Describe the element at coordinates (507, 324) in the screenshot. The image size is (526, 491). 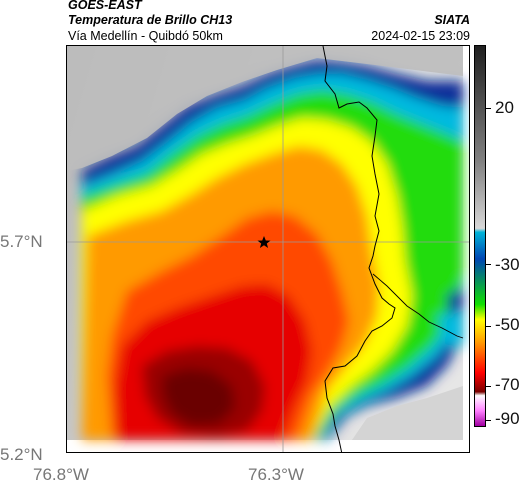
I see `colorbar-tick-label: -50` at that location.